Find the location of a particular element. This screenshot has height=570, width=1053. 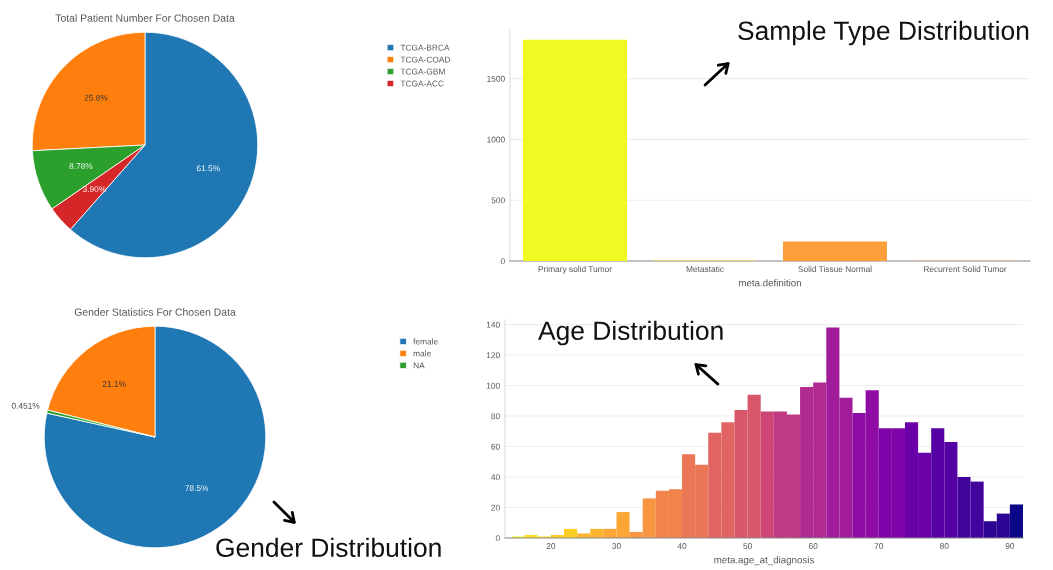

y-tick-label: 140 is located at coordinates (493, 324).